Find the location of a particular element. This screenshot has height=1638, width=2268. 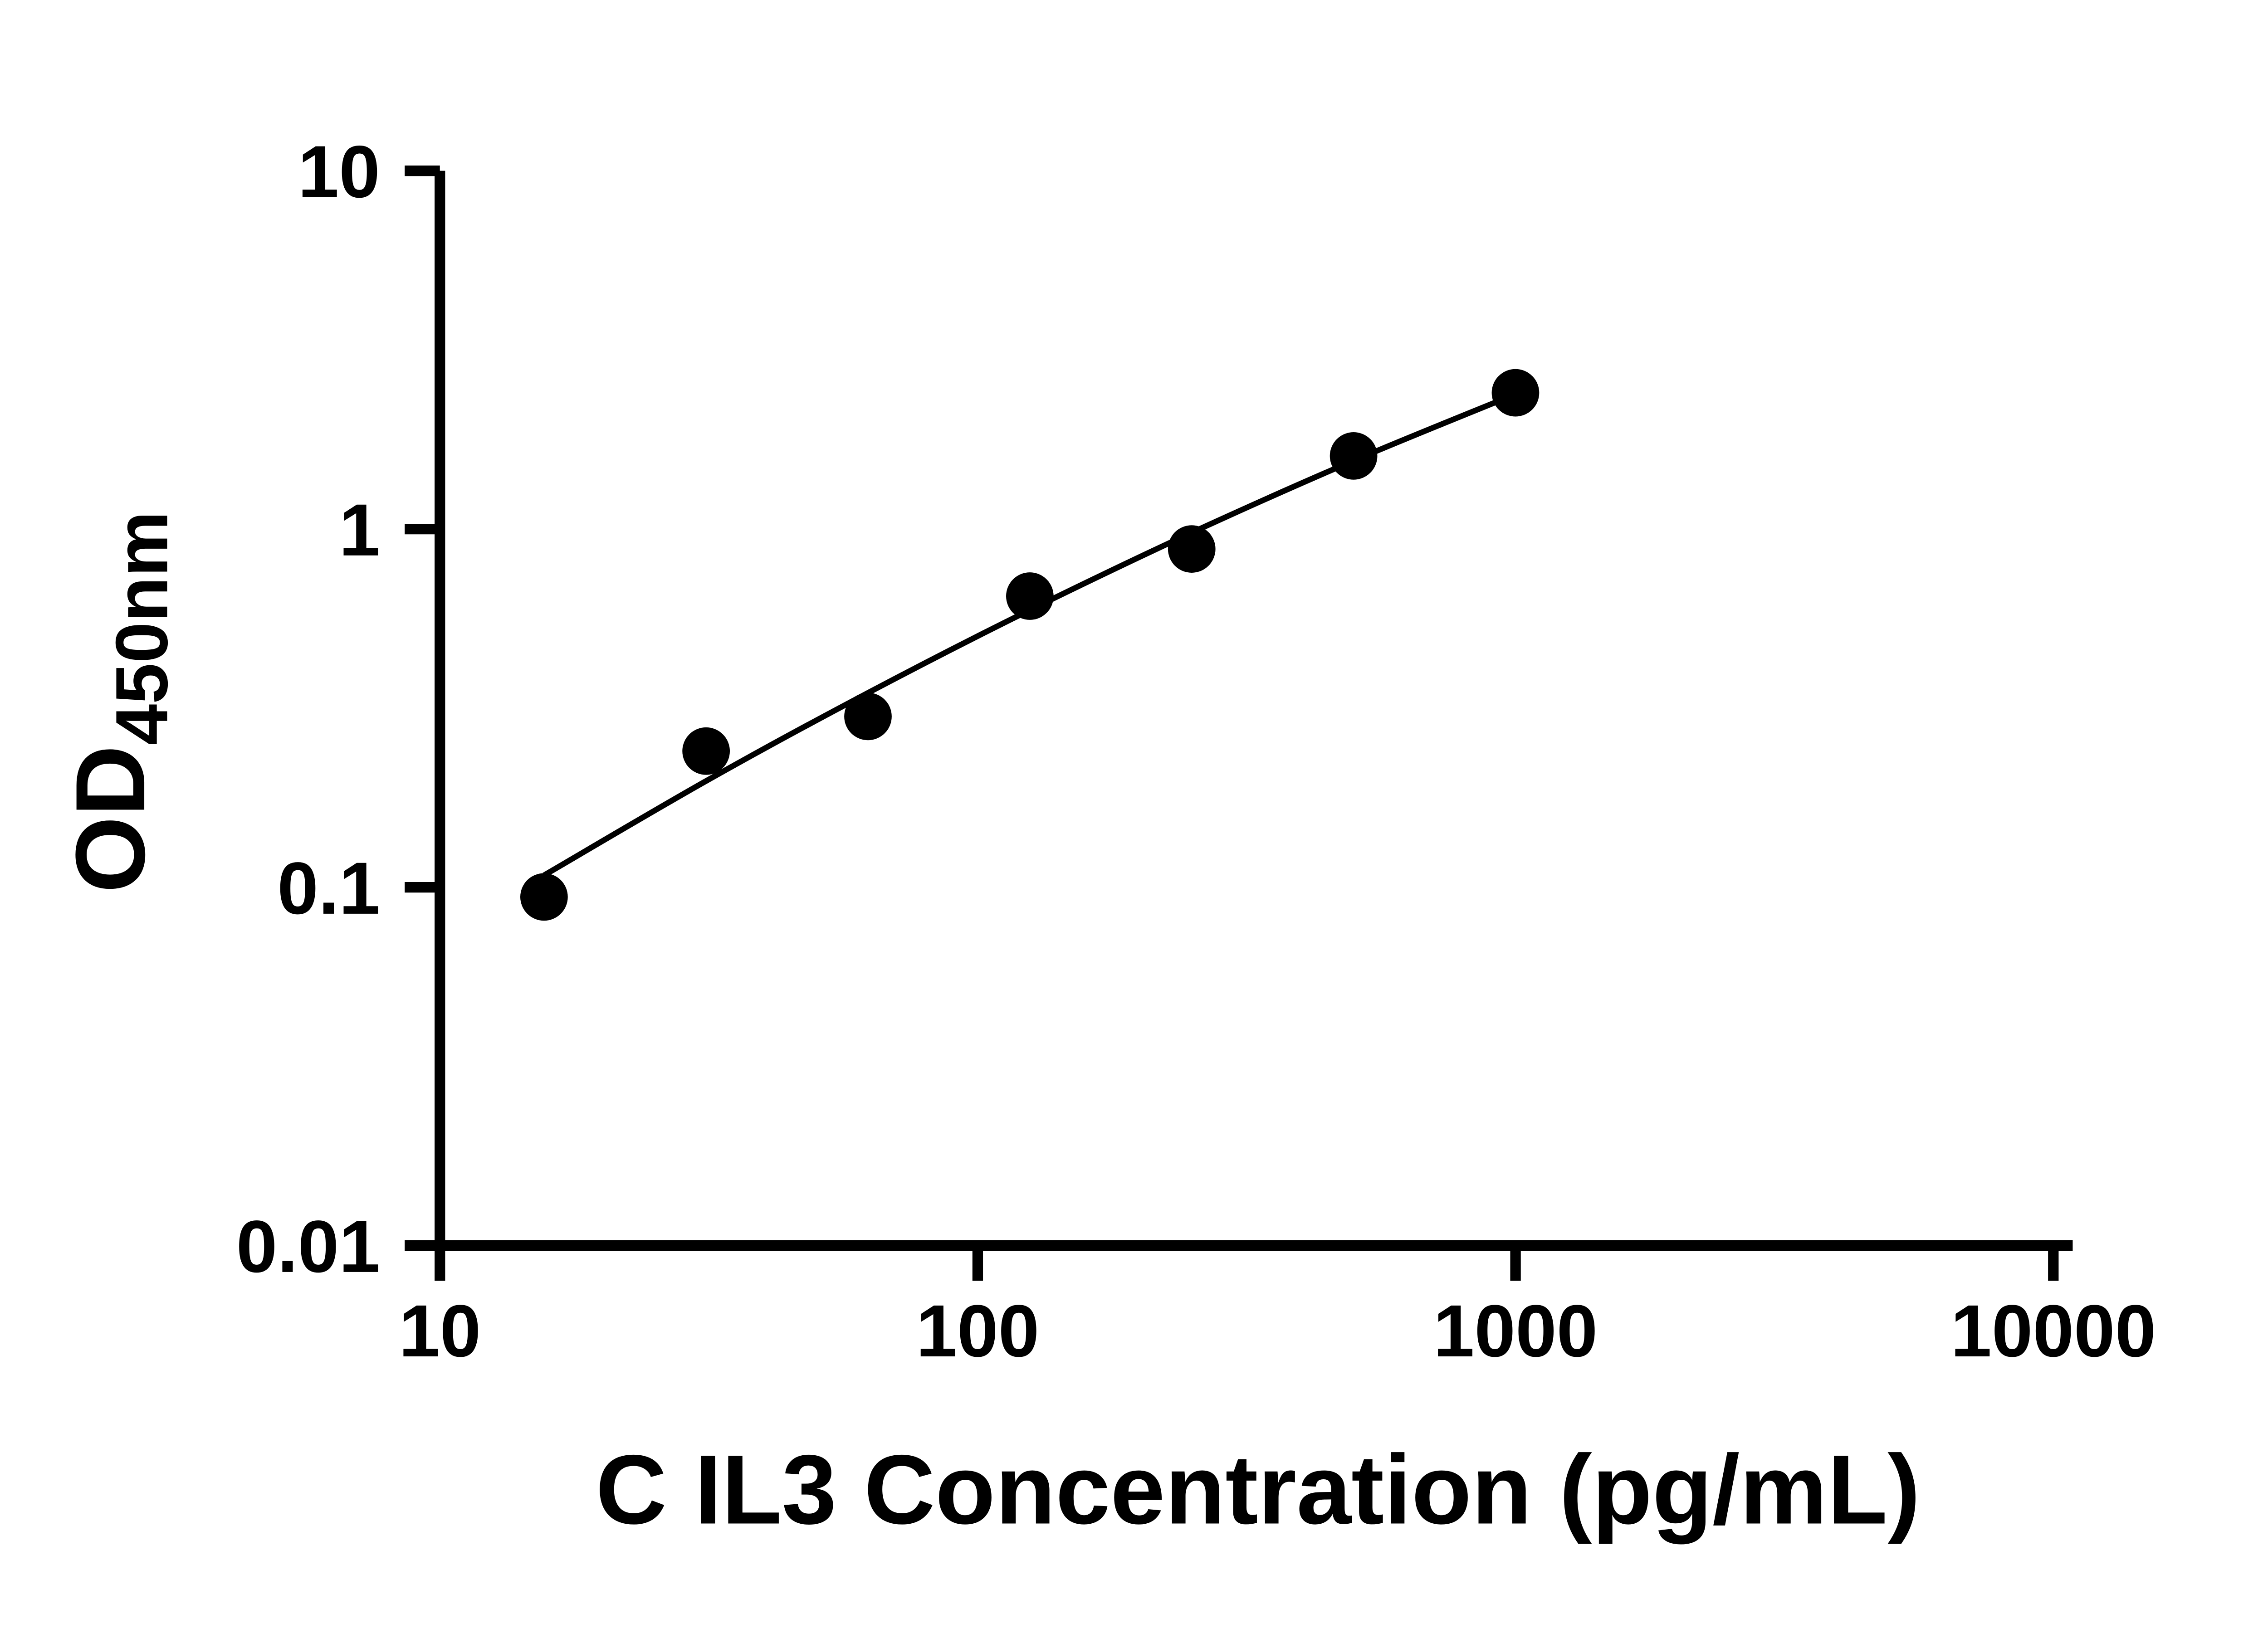

y-tick-label: 10 is located at coordinates (339, 172).